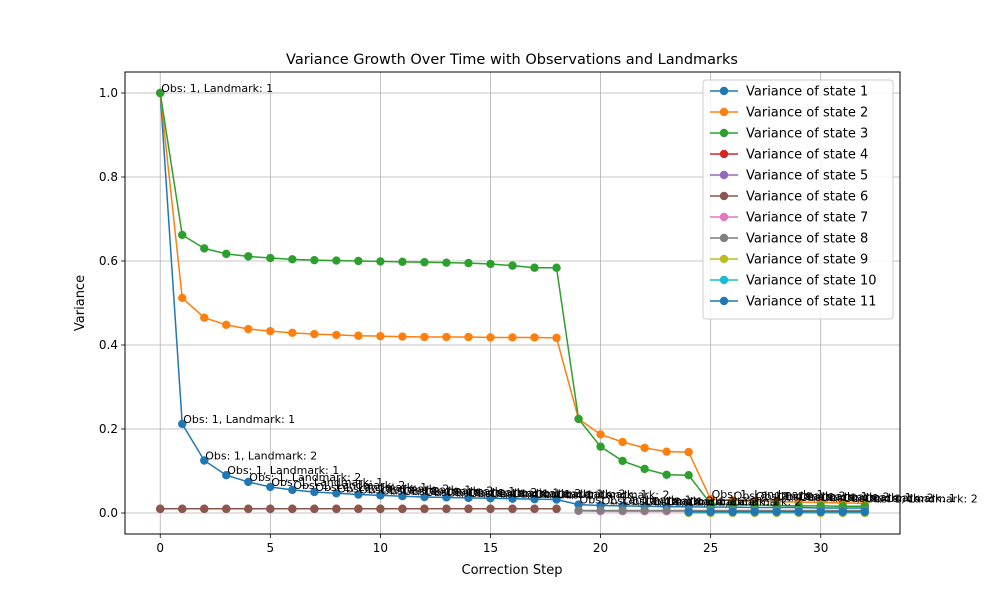 The width and height of the screenshot is (1000, 600). Describe the element at coordinates (807, 239) in the screenshot. I see `legend-label: Variance of state 8` at that location.